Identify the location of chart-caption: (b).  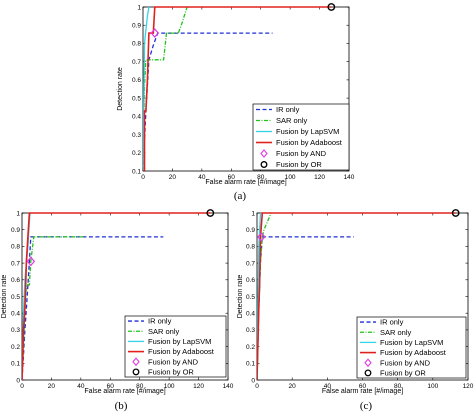
(121, 406).